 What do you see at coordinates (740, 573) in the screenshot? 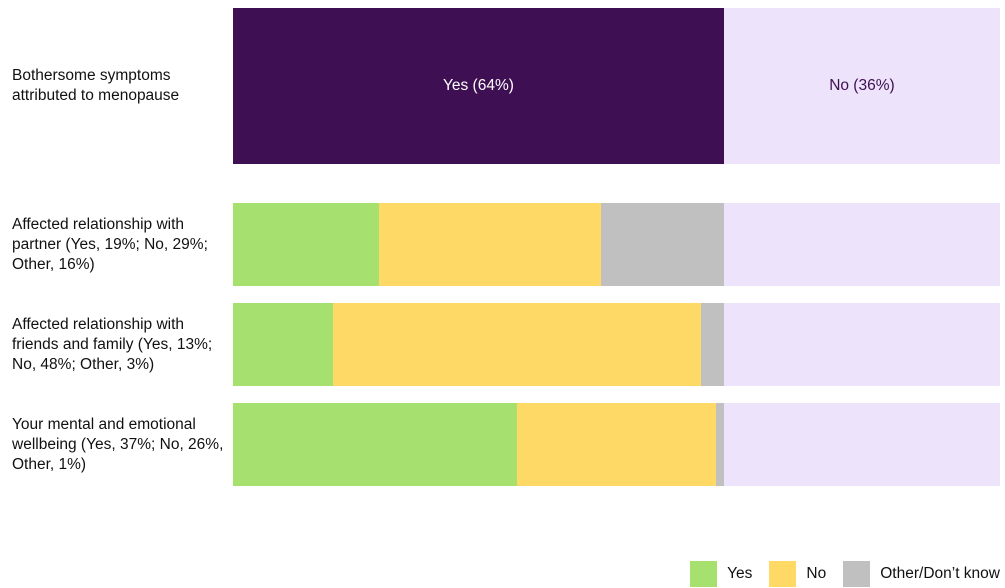
I see `legend-label: Yes` at bounding box center [740, 573].